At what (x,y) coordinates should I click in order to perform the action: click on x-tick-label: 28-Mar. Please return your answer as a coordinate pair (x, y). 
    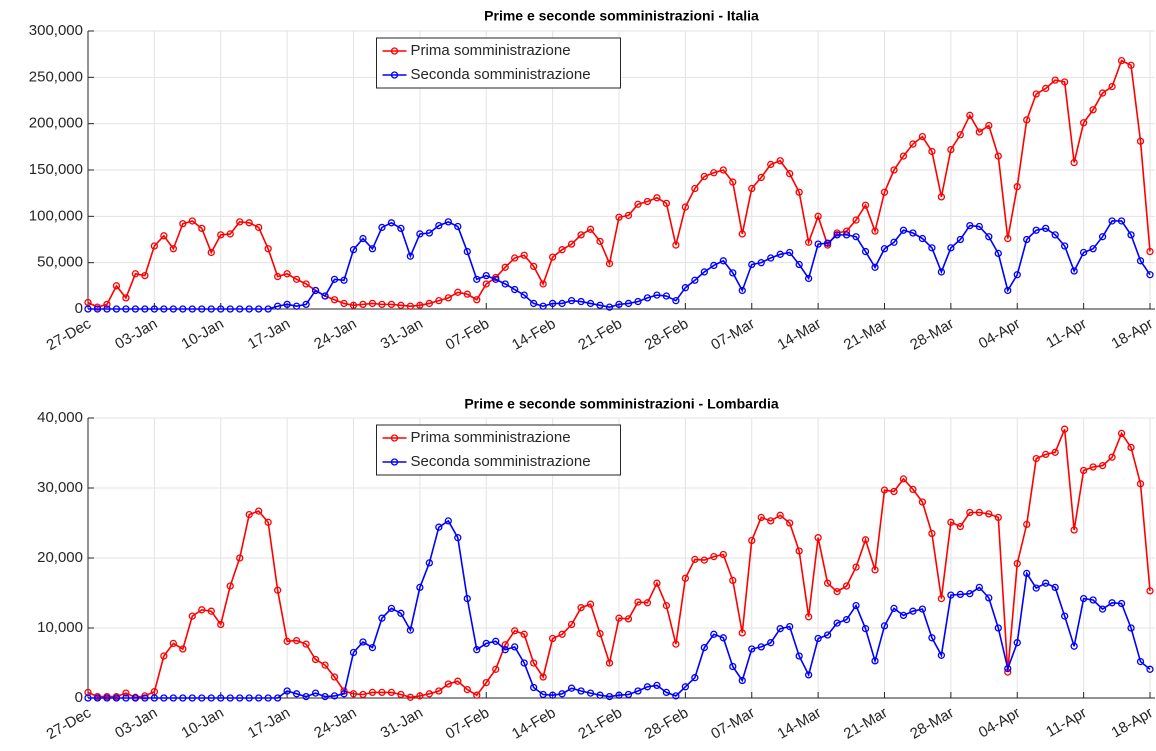
    Looking at the image, I should click on (932, 723).